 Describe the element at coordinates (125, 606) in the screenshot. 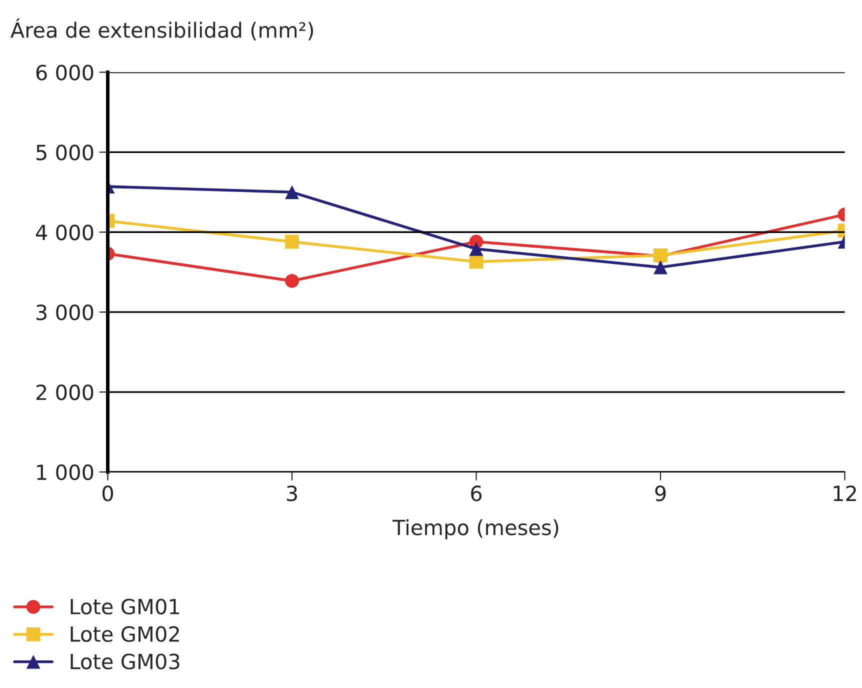

I see `legend-label: Lote GM01` at that location.